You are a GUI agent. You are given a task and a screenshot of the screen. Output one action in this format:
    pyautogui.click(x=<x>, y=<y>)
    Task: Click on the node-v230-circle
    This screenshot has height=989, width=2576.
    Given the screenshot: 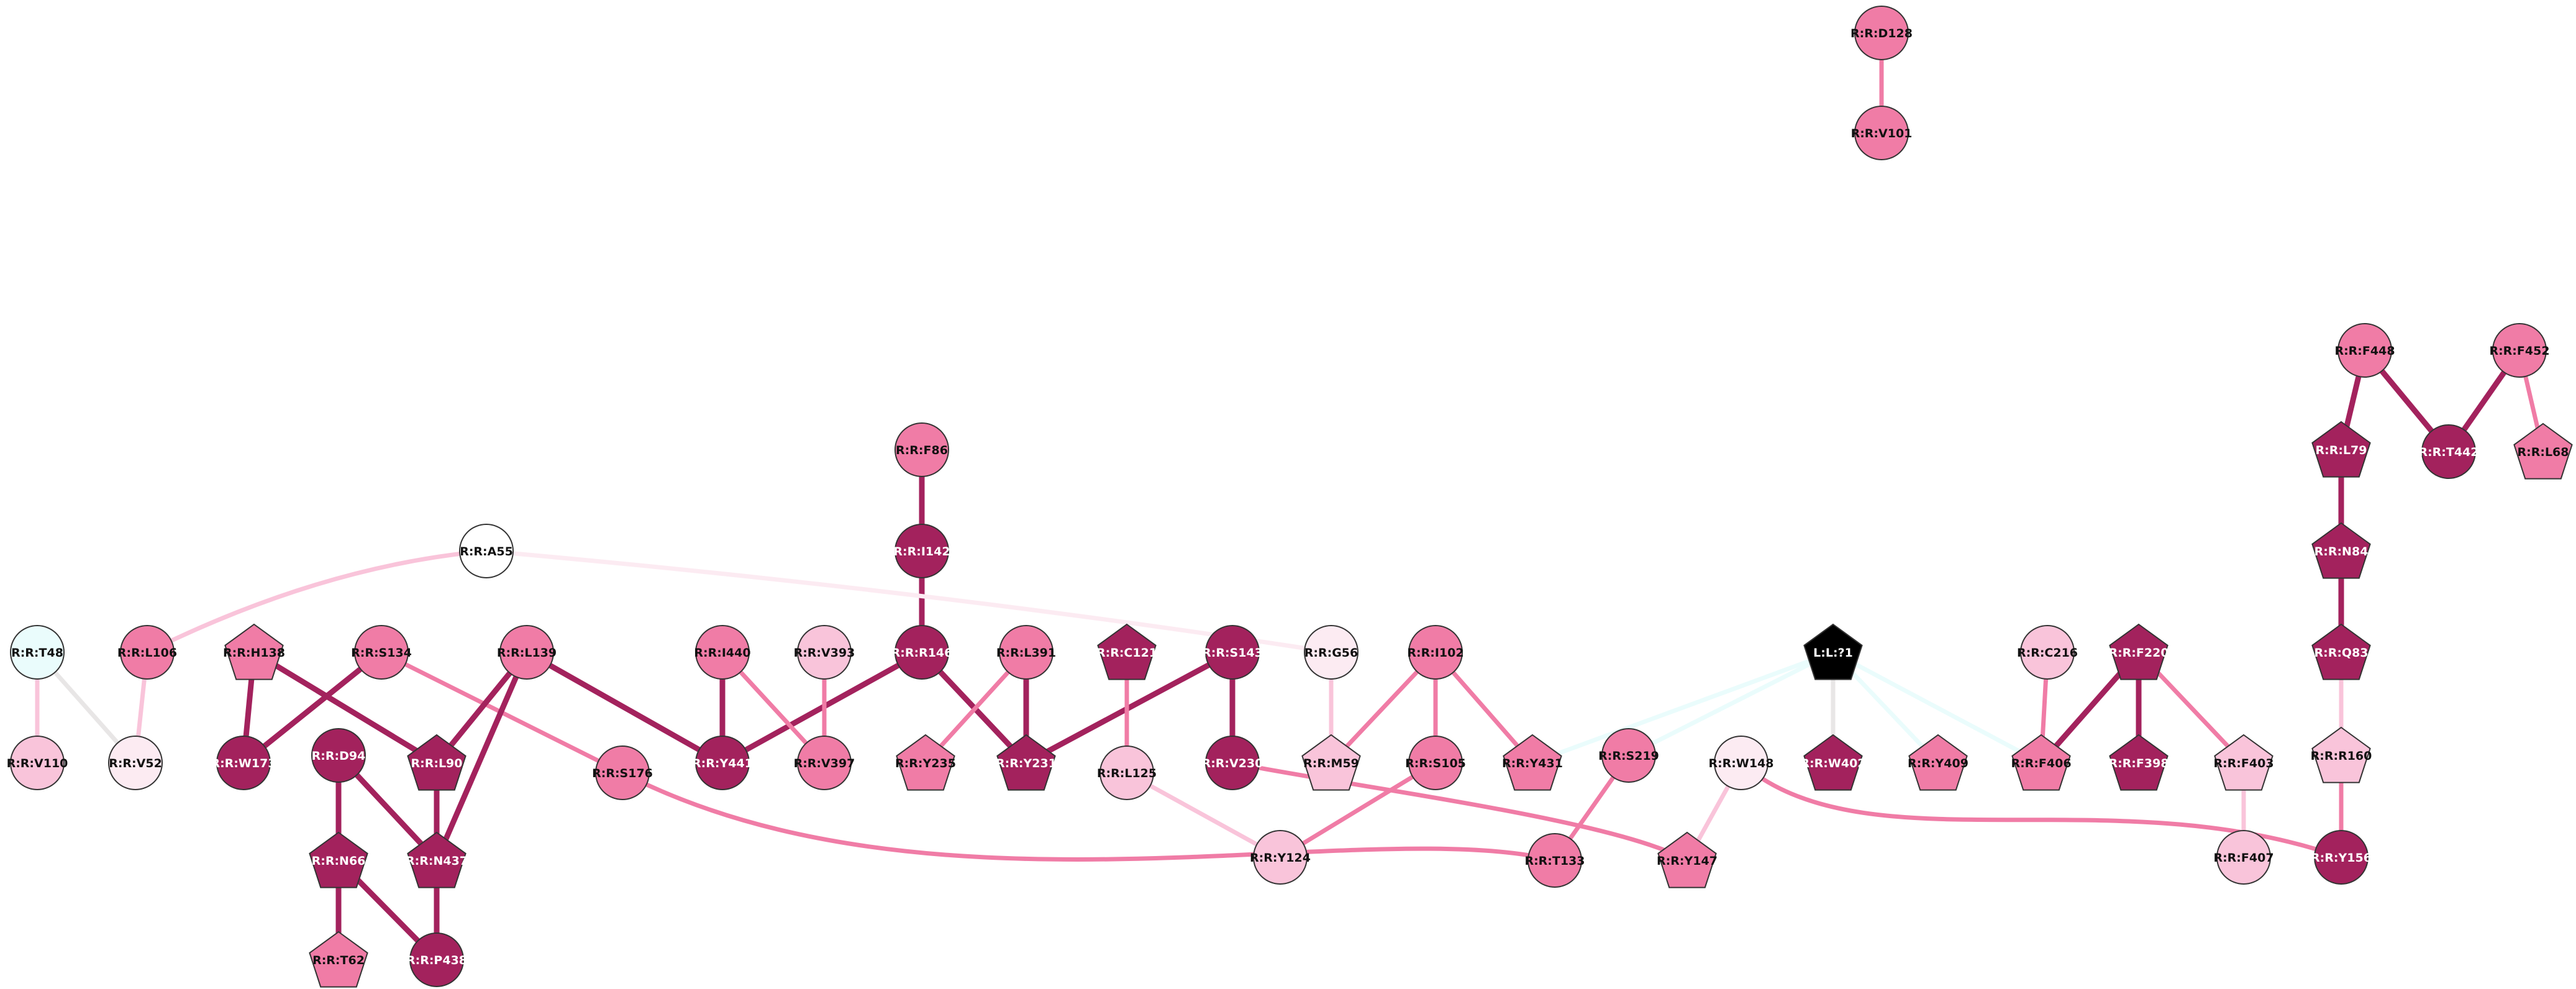 What is the action you would take?
    pyautogui.click(x=1232, y=763)
    